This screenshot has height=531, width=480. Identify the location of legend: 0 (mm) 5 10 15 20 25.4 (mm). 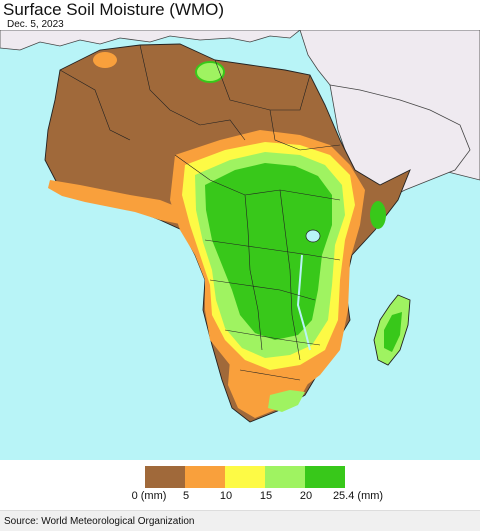
(240, 484).